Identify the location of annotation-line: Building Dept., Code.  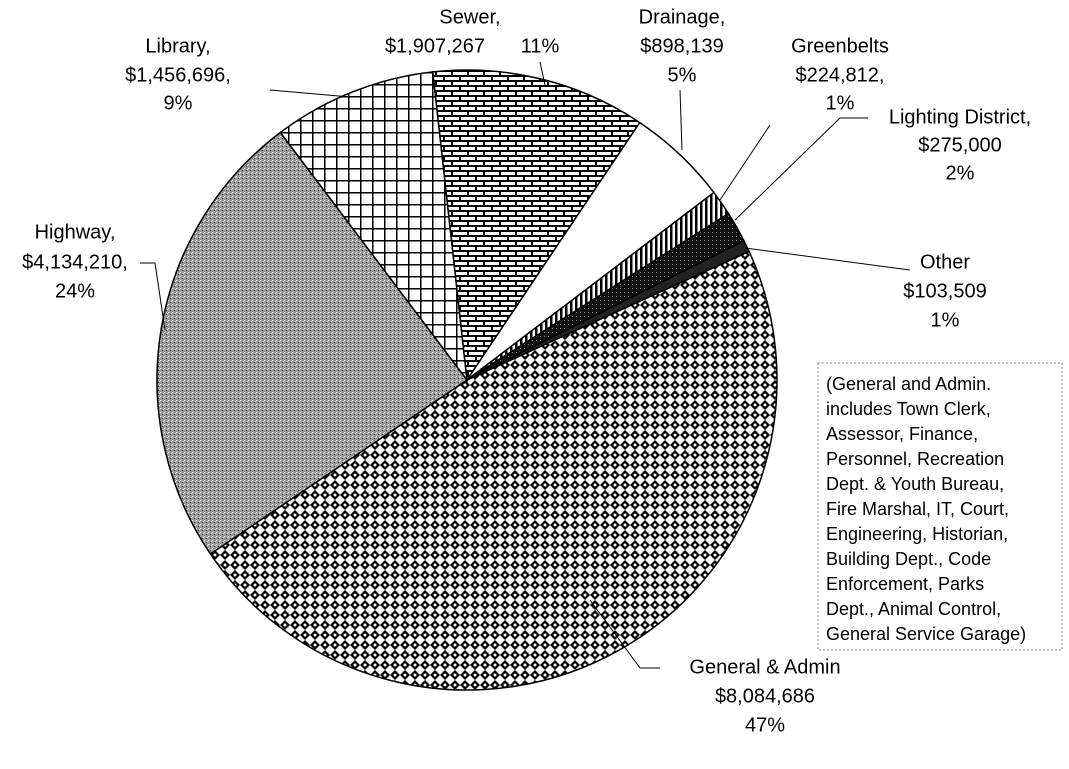
(908, 559).